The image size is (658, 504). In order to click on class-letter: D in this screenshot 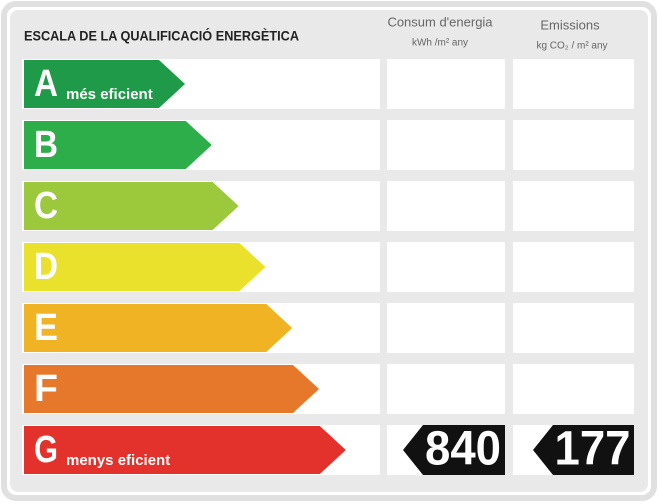, I will do `click(46, 267)`.